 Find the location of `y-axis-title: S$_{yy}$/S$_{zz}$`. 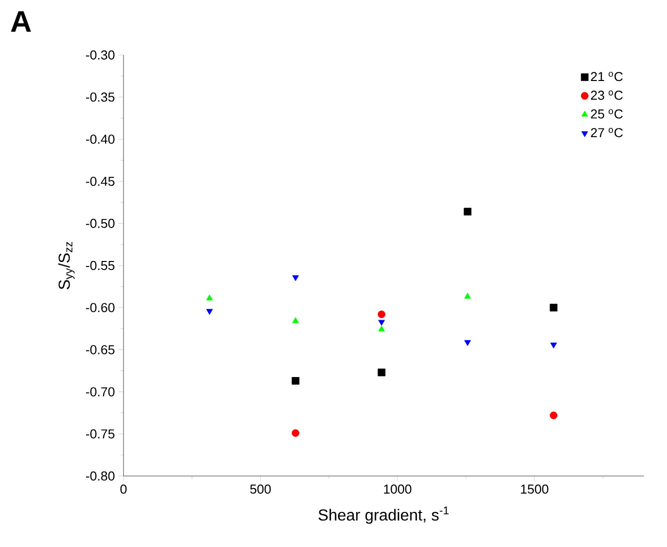

y-axis-title: S$_{yy}$/S$_{zz}$ is located at coordinates (66, 266).